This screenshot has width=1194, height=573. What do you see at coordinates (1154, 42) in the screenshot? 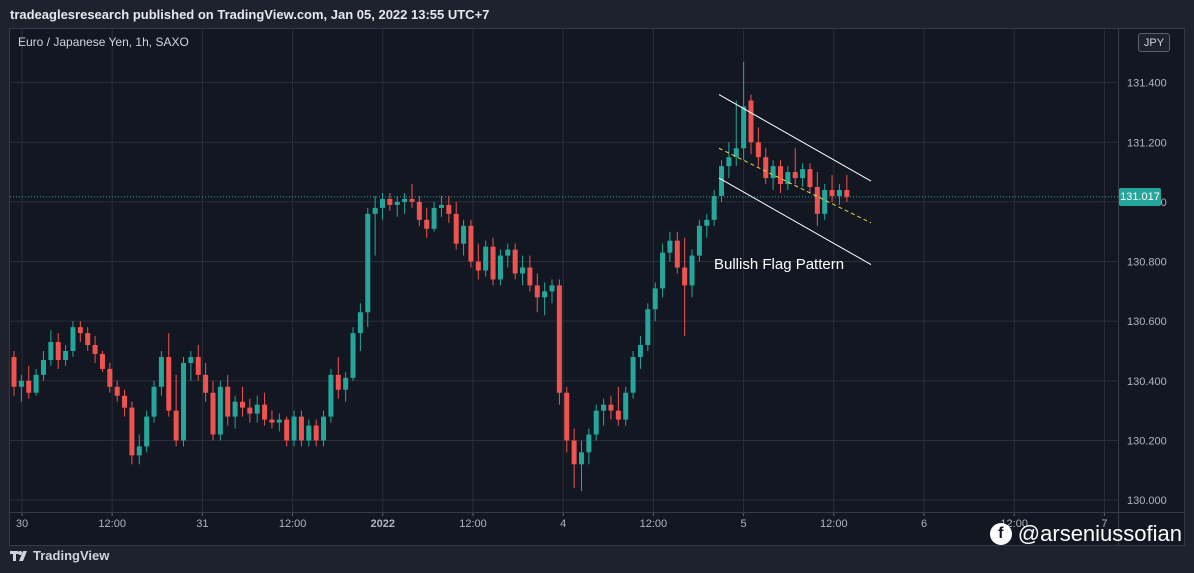
I see `currency-button: JPY` at bounding box center [1154, 42].